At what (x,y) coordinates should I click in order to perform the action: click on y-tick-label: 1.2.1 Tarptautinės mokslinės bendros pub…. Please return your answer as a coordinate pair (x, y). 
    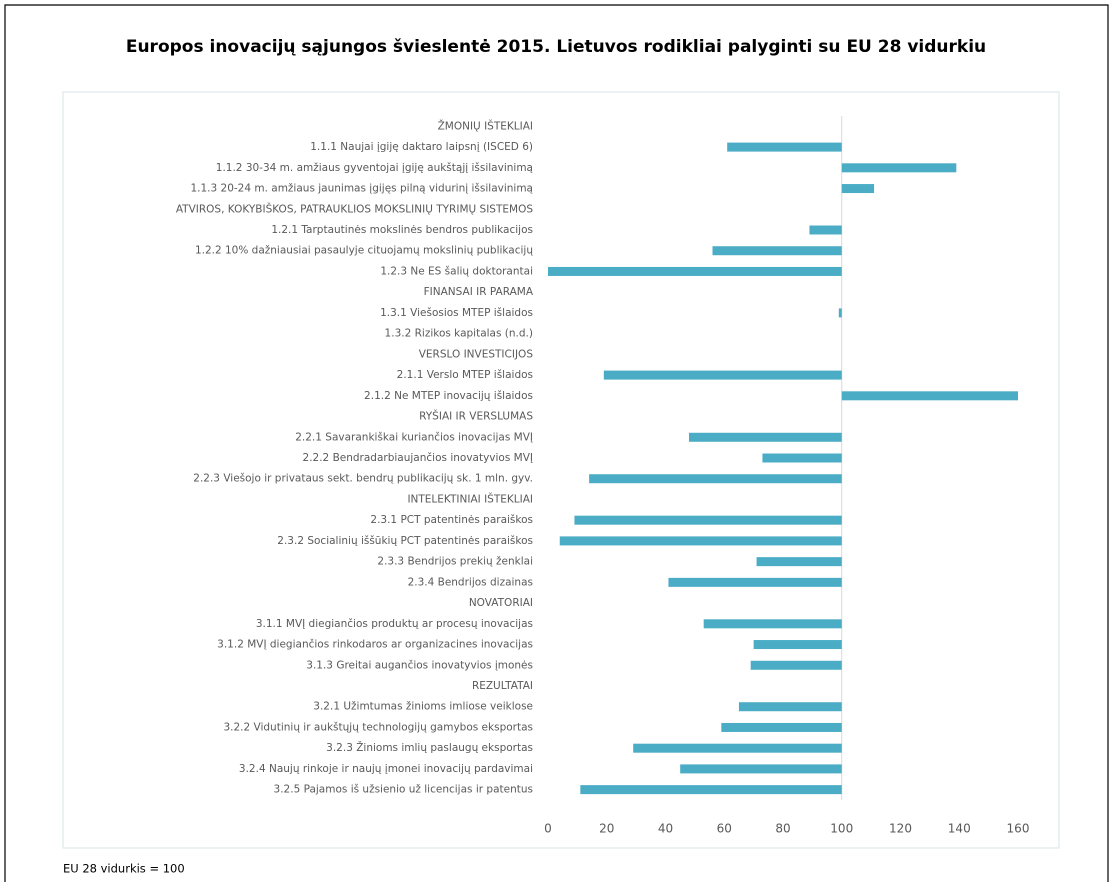
    Looking at the image, I should click on (402, 230).